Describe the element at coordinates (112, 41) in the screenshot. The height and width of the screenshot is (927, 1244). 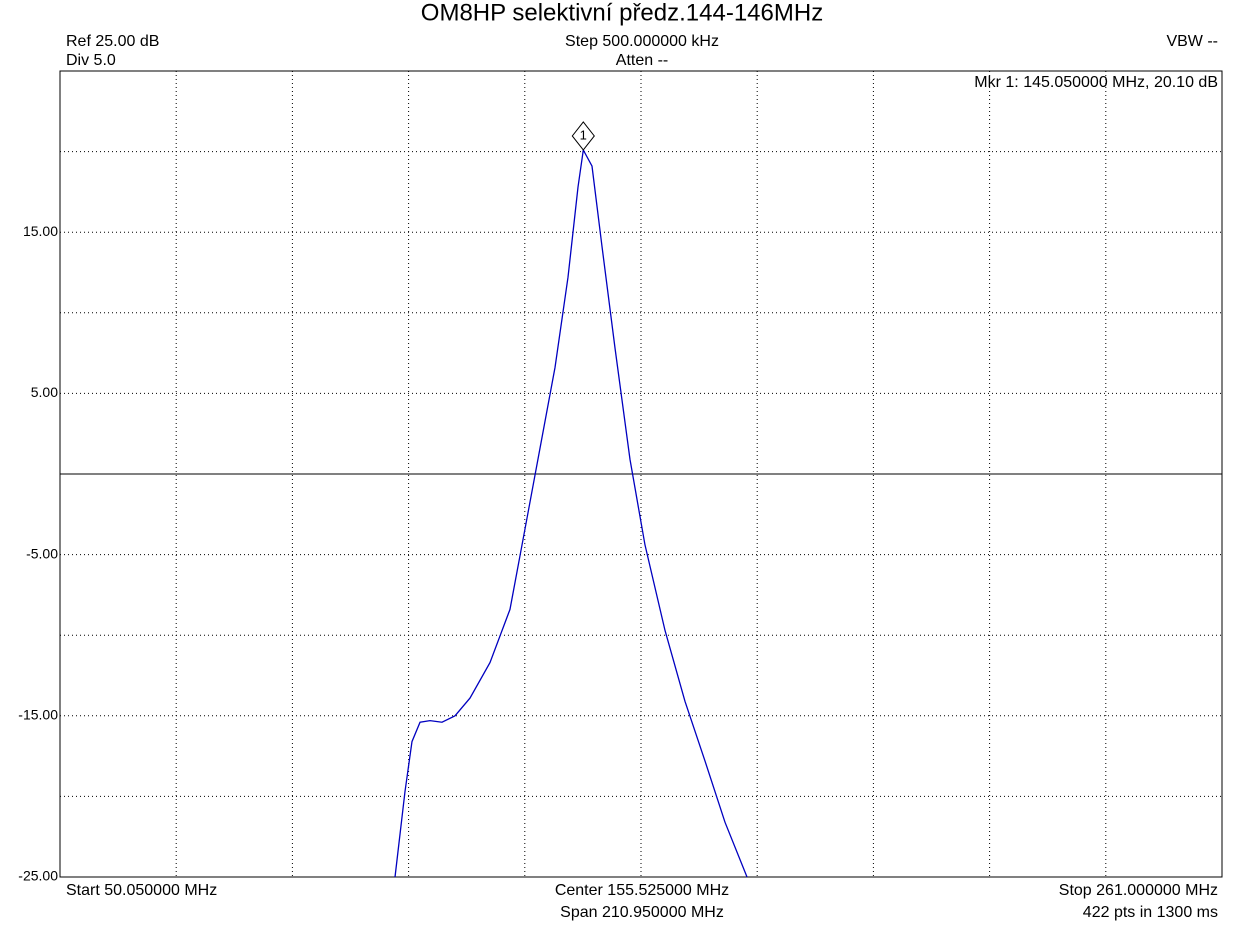
I see `ref-level: Ref 25.00 dB` at that location.